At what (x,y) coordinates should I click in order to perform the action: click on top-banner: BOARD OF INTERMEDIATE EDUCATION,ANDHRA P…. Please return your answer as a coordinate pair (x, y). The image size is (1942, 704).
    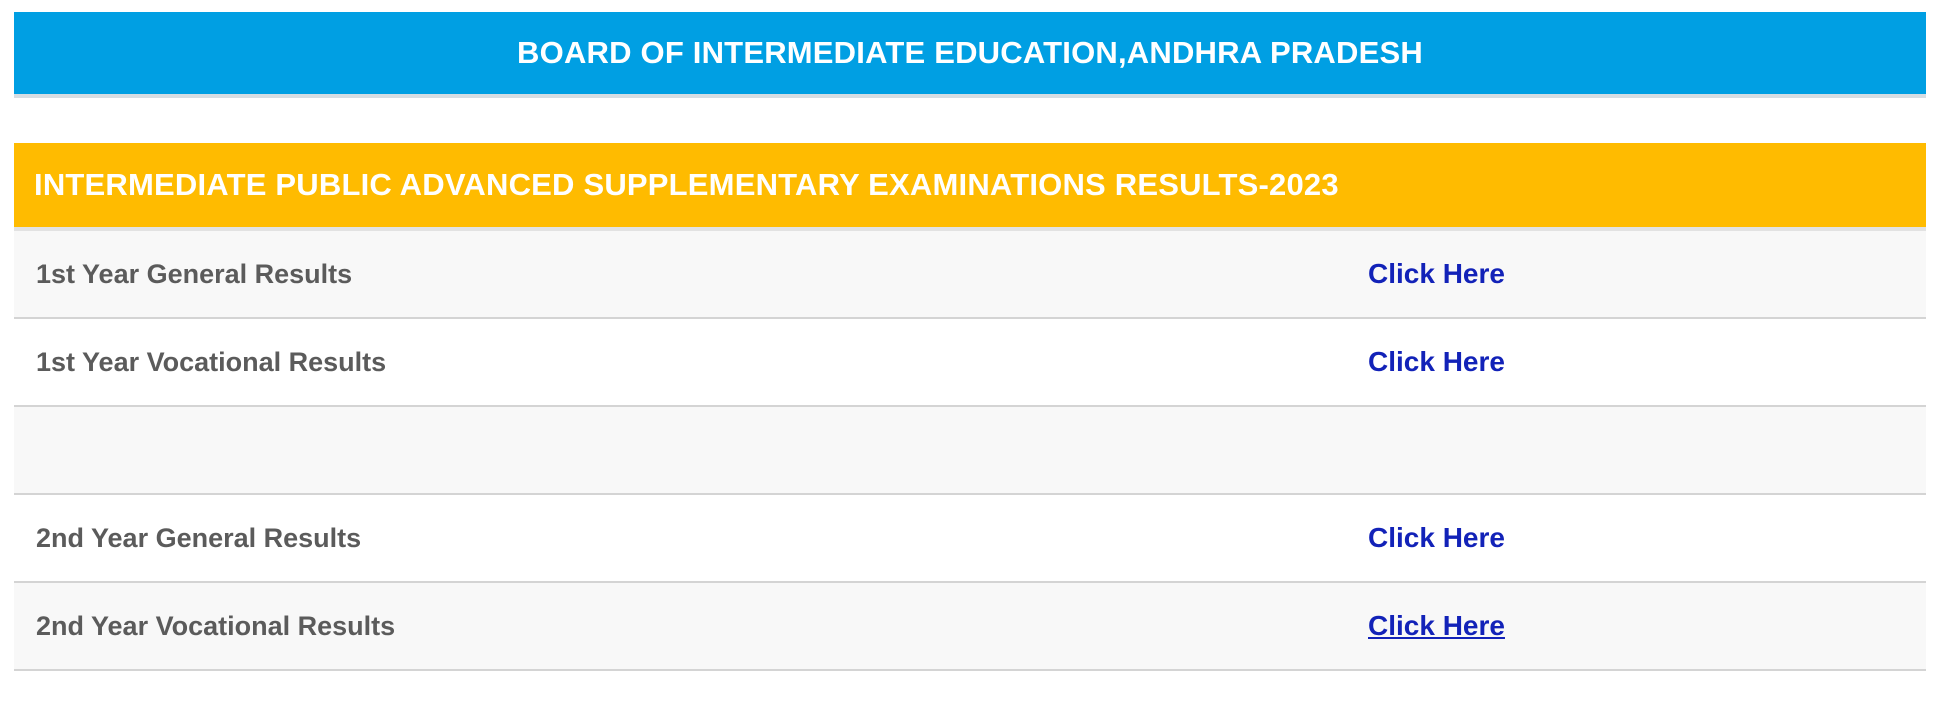
    Looking at the image, I should click on (970, 55).